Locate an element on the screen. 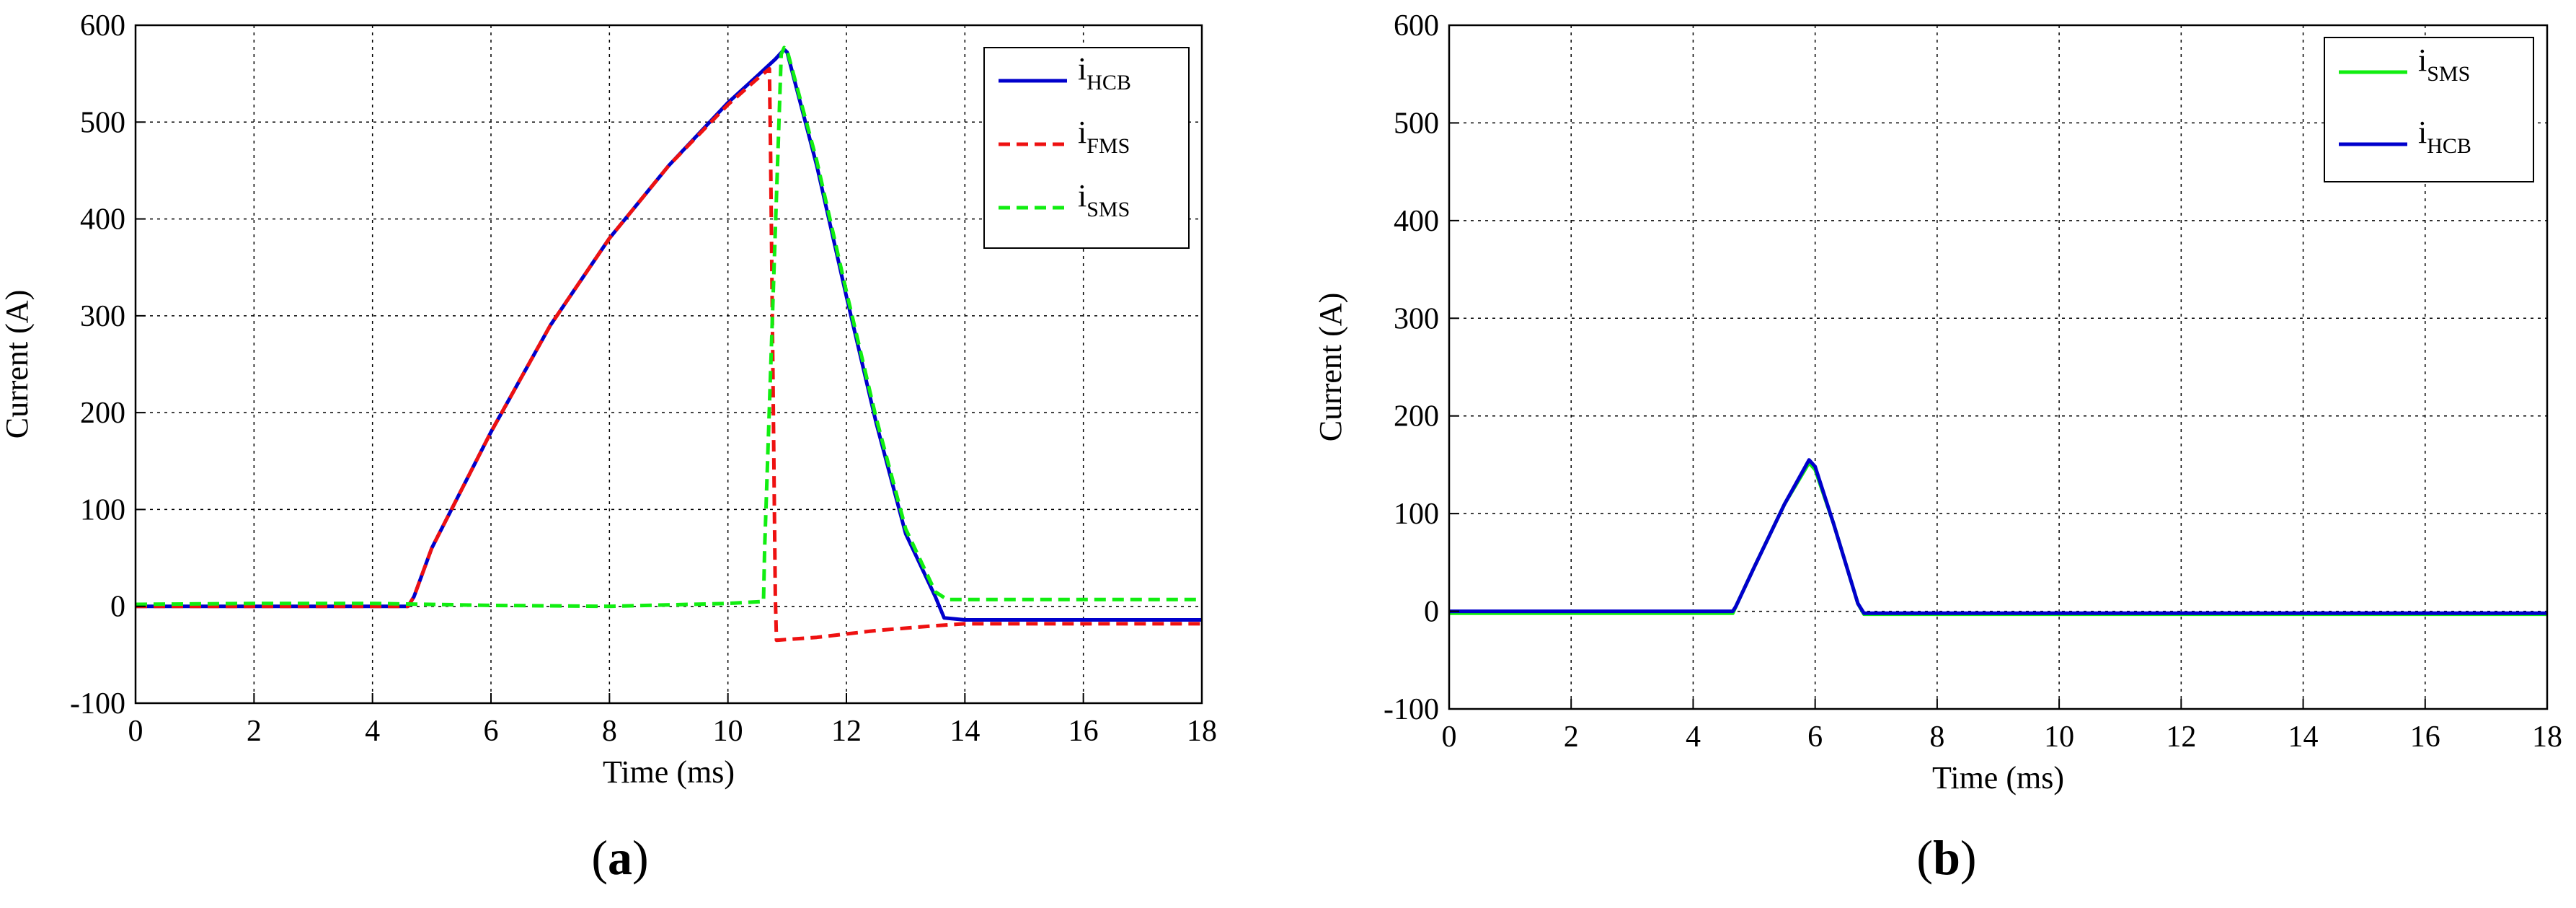 The image size is (2576, 908). series-line-hcb is located at coordinates (1998, 536).